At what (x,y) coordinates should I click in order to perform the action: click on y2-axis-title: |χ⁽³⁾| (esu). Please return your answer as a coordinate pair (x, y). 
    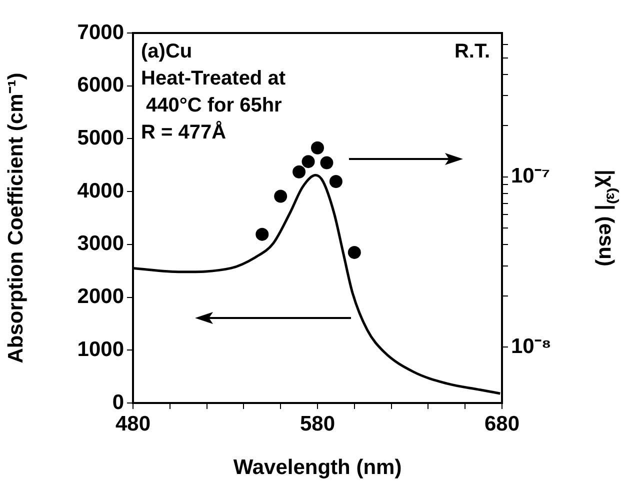
    Looking at the image, I should click on (607, 218).